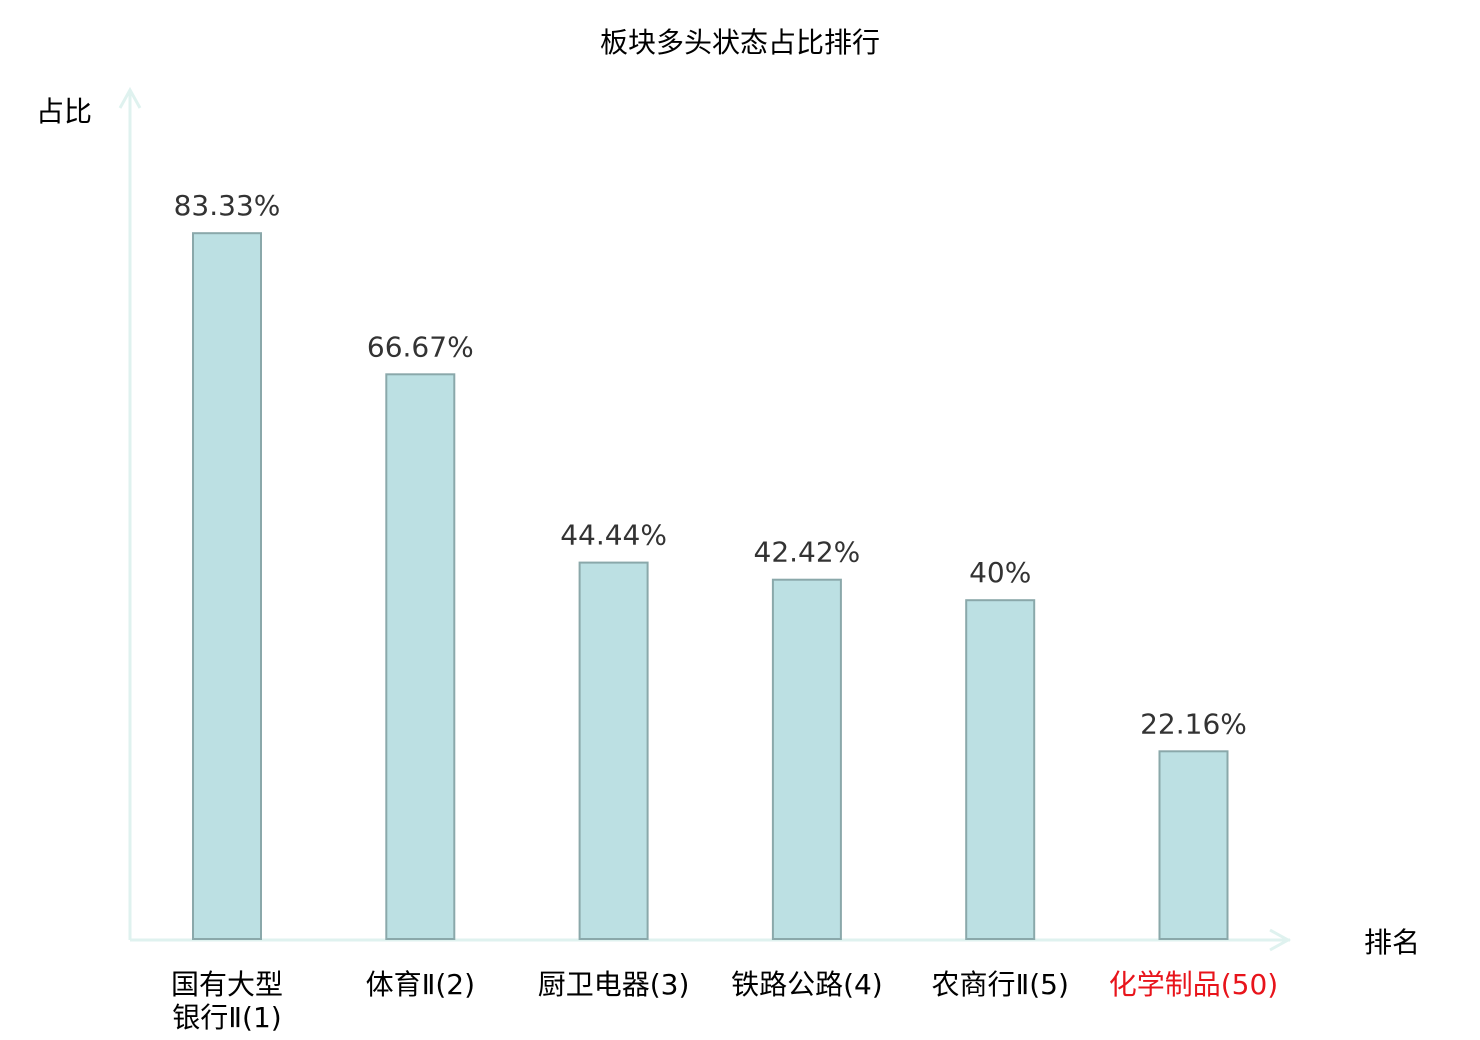  I want to click on x-axis-label: 排名, so click(1392, 942).